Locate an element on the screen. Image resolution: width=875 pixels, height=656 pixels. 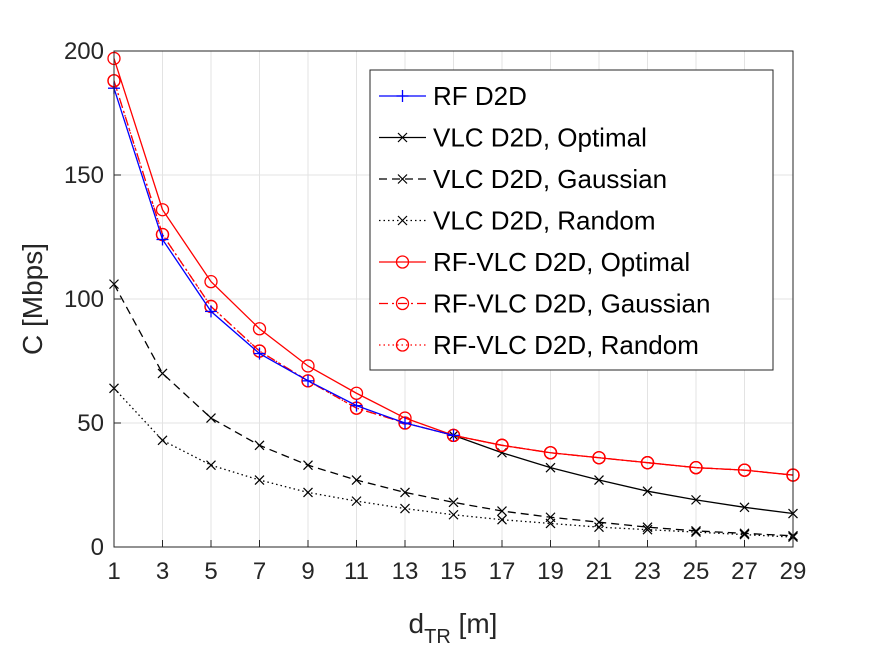
x-tick-label: 9 is located at coordinates (307, 571).